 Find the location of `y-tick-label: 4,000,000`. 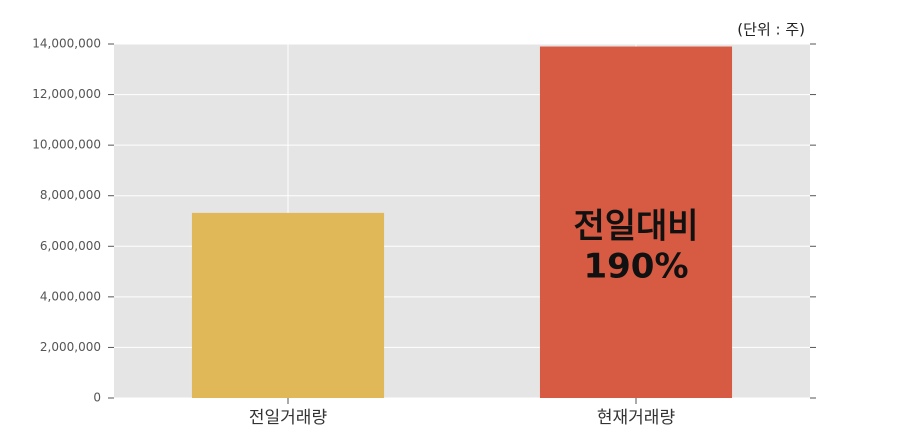

y-tick-label: 4,000,000 is located at coordinates (70, 296).